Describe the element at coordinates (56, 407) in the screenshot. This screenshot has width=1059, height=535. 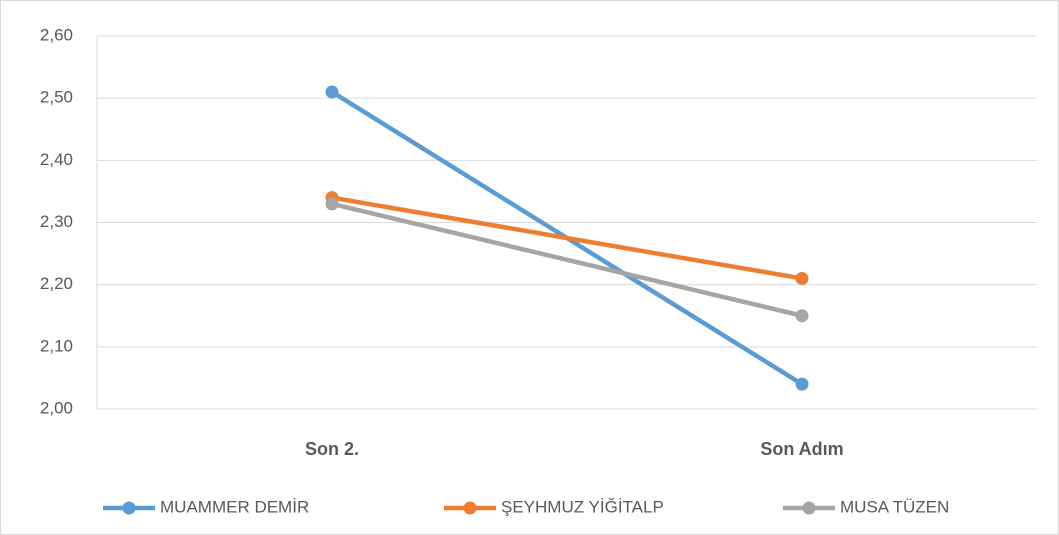
I see `y-tick-label: 2,00` at that location.